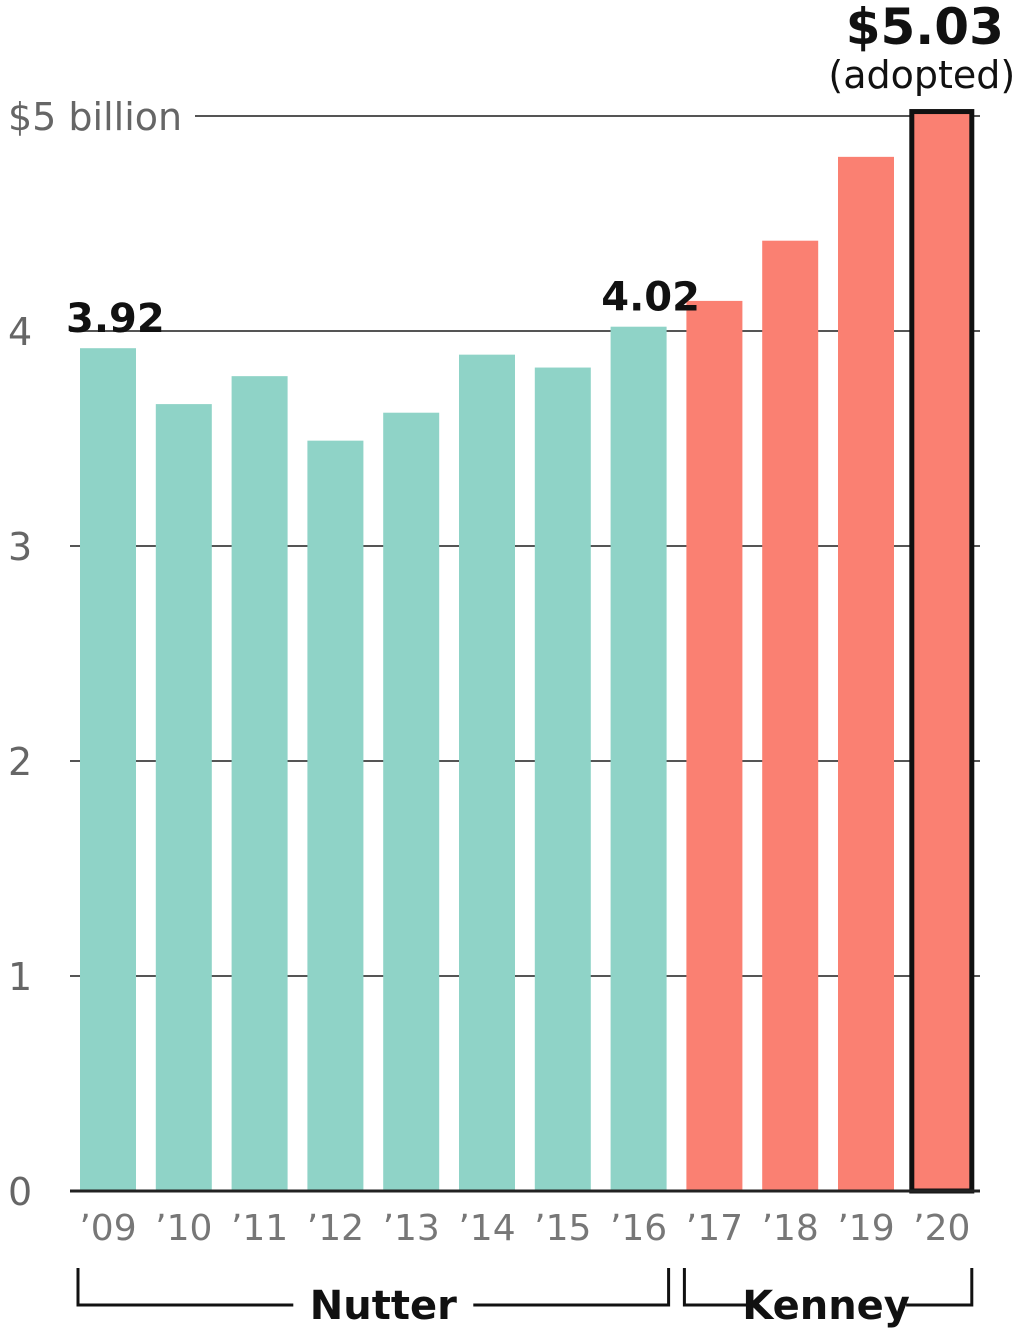 Image resolution: width=1024 pixels, height=1328 pixels. What do you see at coordinates (20, 762) in the screenshot?
I see `y-tick-label-2: 2` at bounding box center [20, 762].